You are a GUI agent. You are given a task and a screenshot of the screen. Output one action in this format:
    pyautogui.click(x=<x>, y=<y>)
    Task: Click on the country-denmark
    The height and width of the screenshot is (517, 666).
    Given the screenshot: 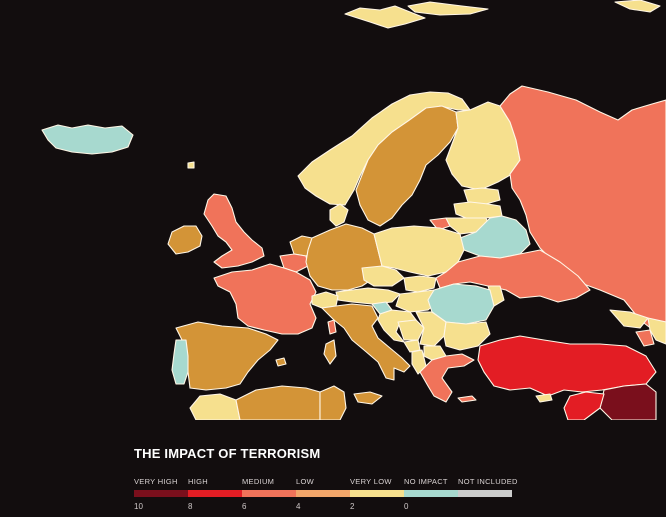 What is the action you would take?
    pyautogui.click(x=339, y=215)
    